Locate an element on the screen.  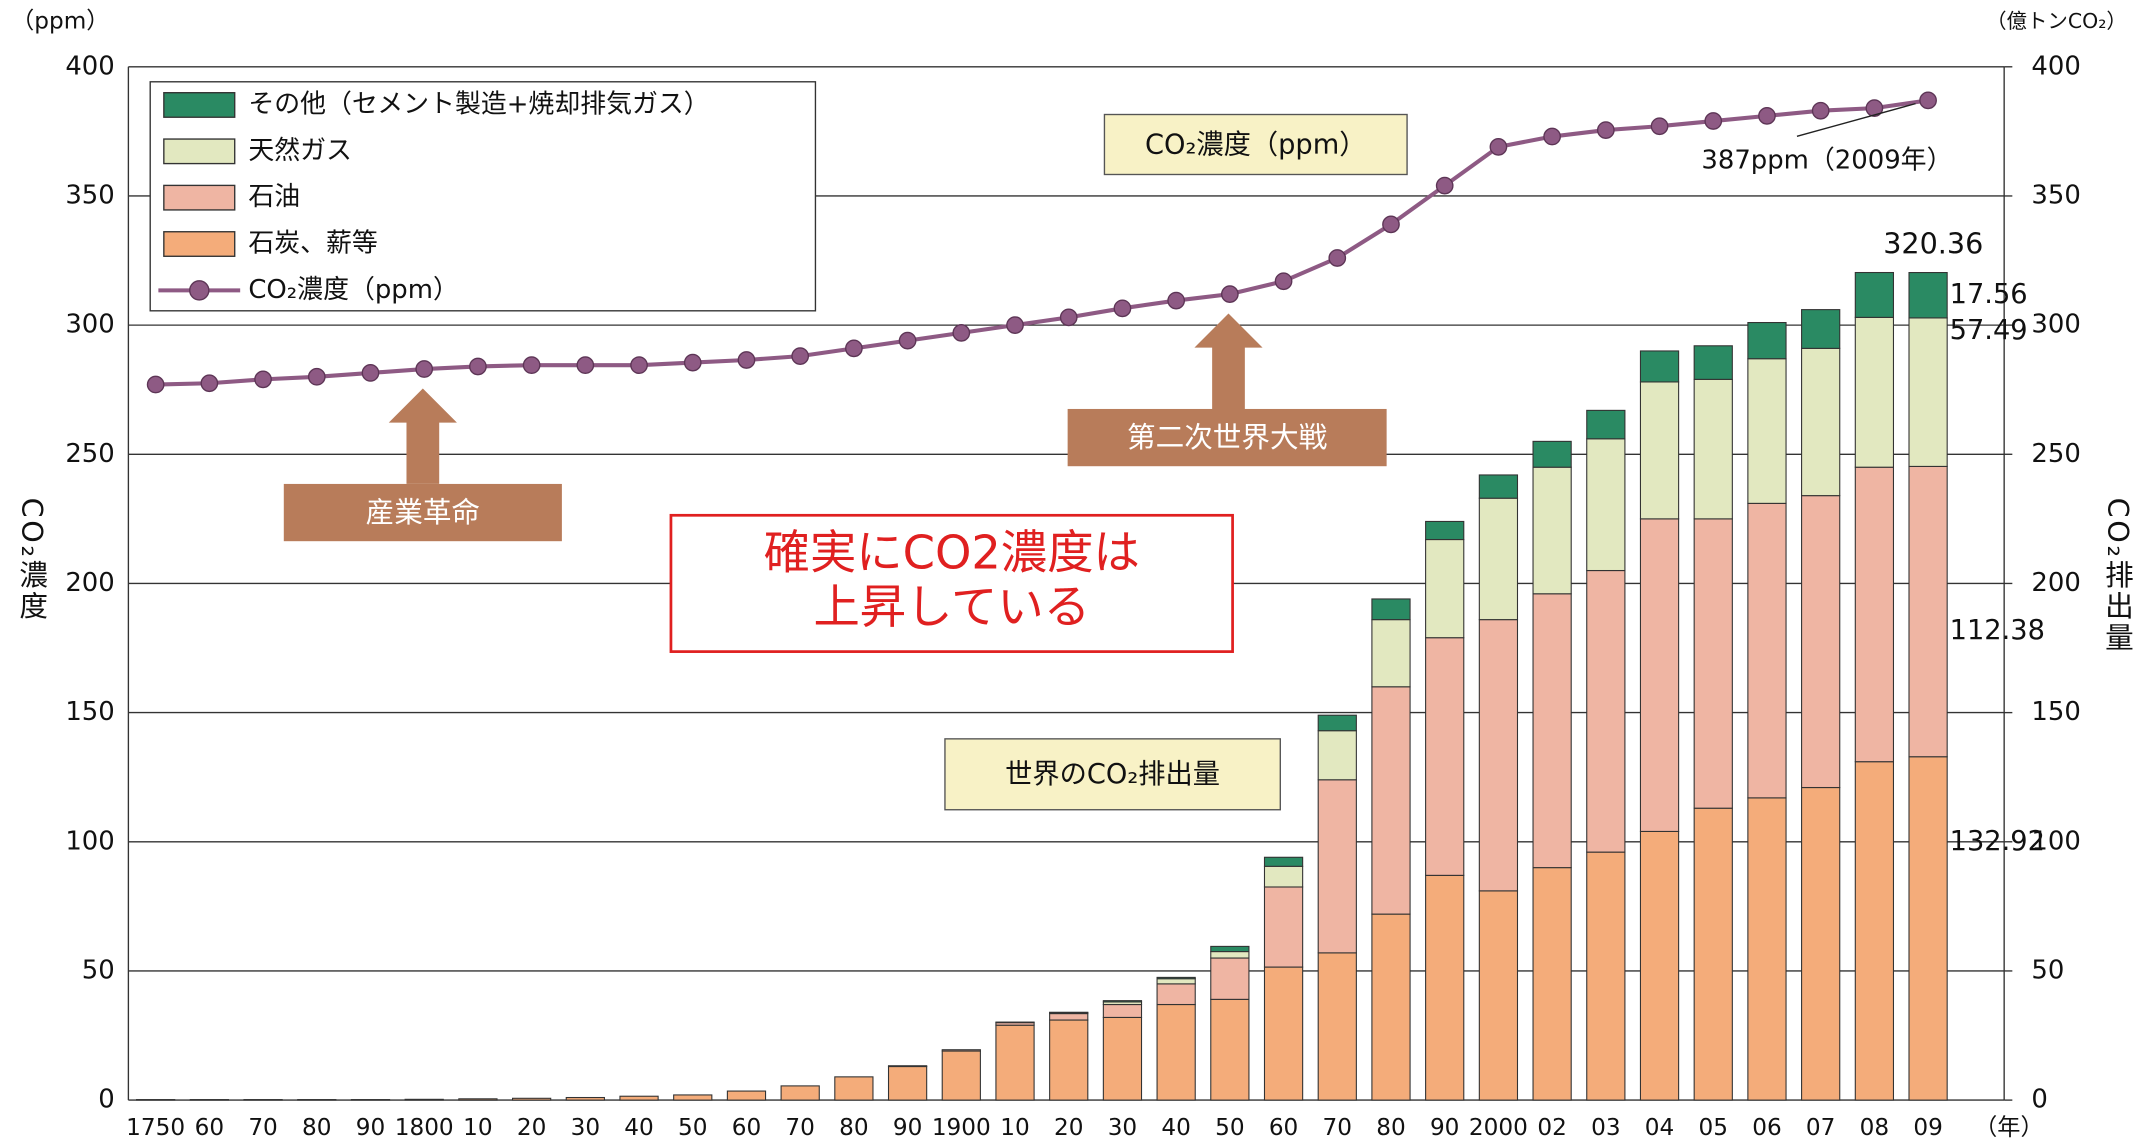
legend-swatch is located at coordinates (199, 244).